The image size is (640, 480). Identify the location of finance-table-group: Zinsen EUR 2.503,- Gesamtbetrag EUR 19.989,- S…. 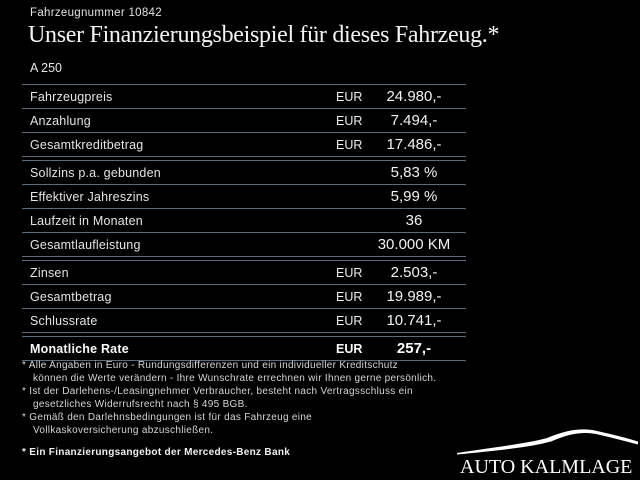
(244, 296).